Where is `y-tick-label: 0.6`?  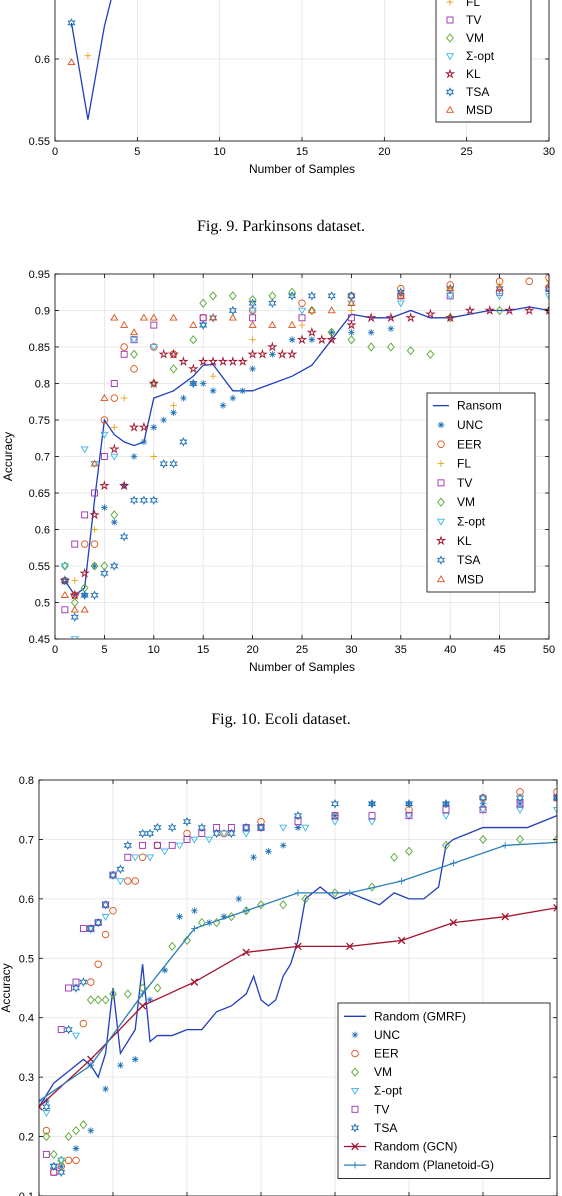 y-tick-label: 0.6 is located at coordinates (42, 60).